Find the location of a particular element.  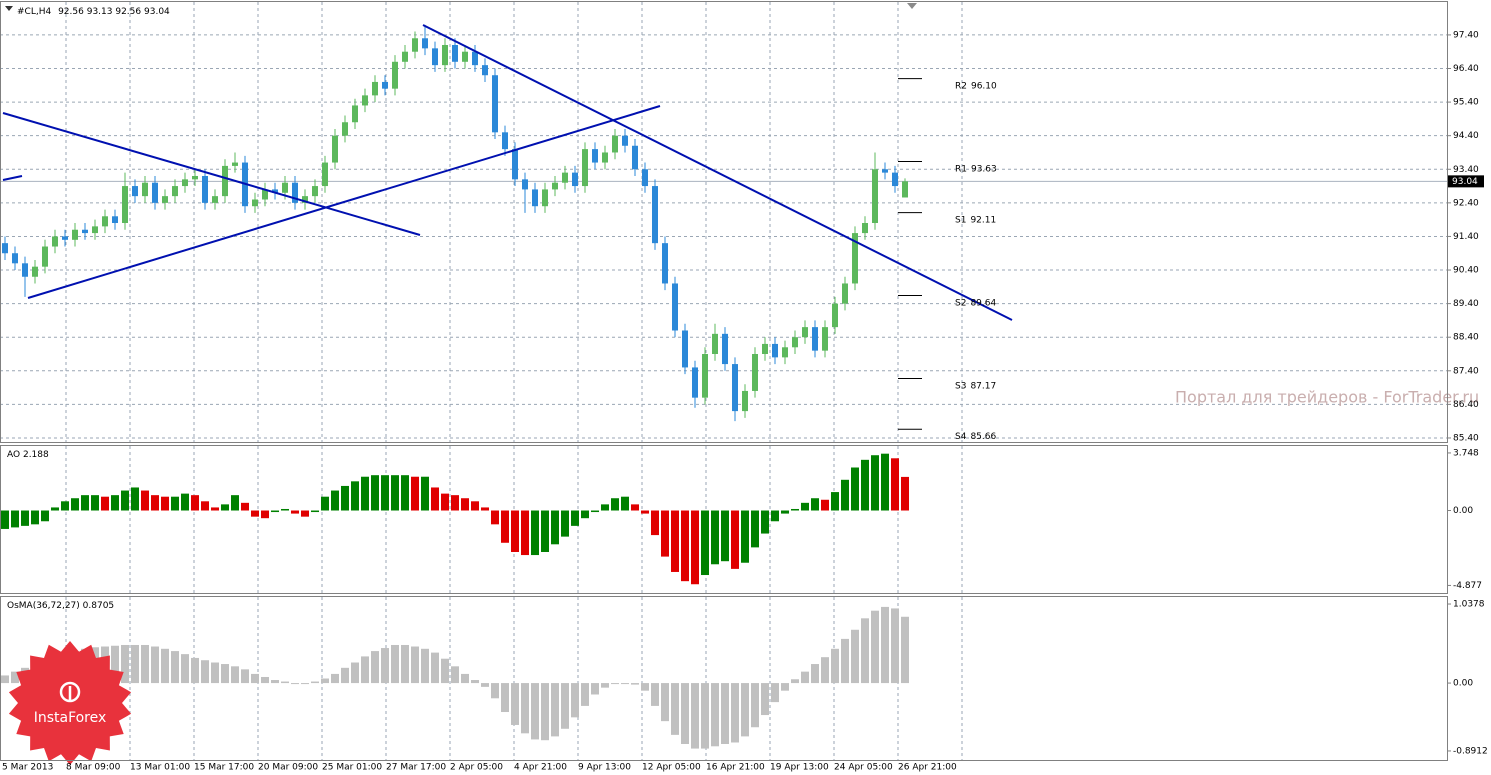

x-tick-label: 9 Apr 13:00 is located at coordinates (604, 768).